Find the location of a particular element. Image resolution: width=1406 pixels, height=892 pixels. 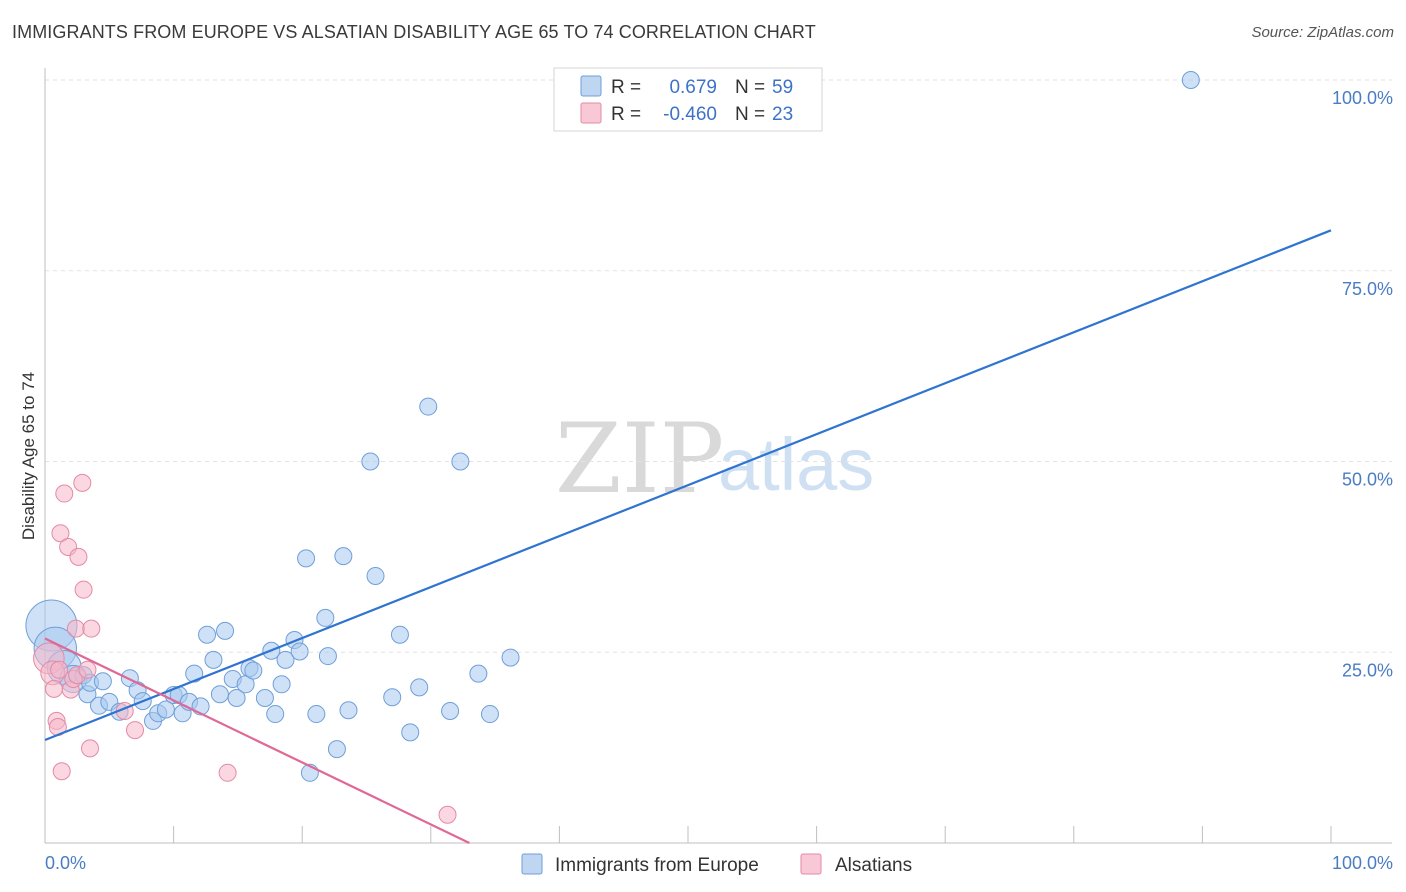

series-alsatians-points is located at coordinates (245, 648).